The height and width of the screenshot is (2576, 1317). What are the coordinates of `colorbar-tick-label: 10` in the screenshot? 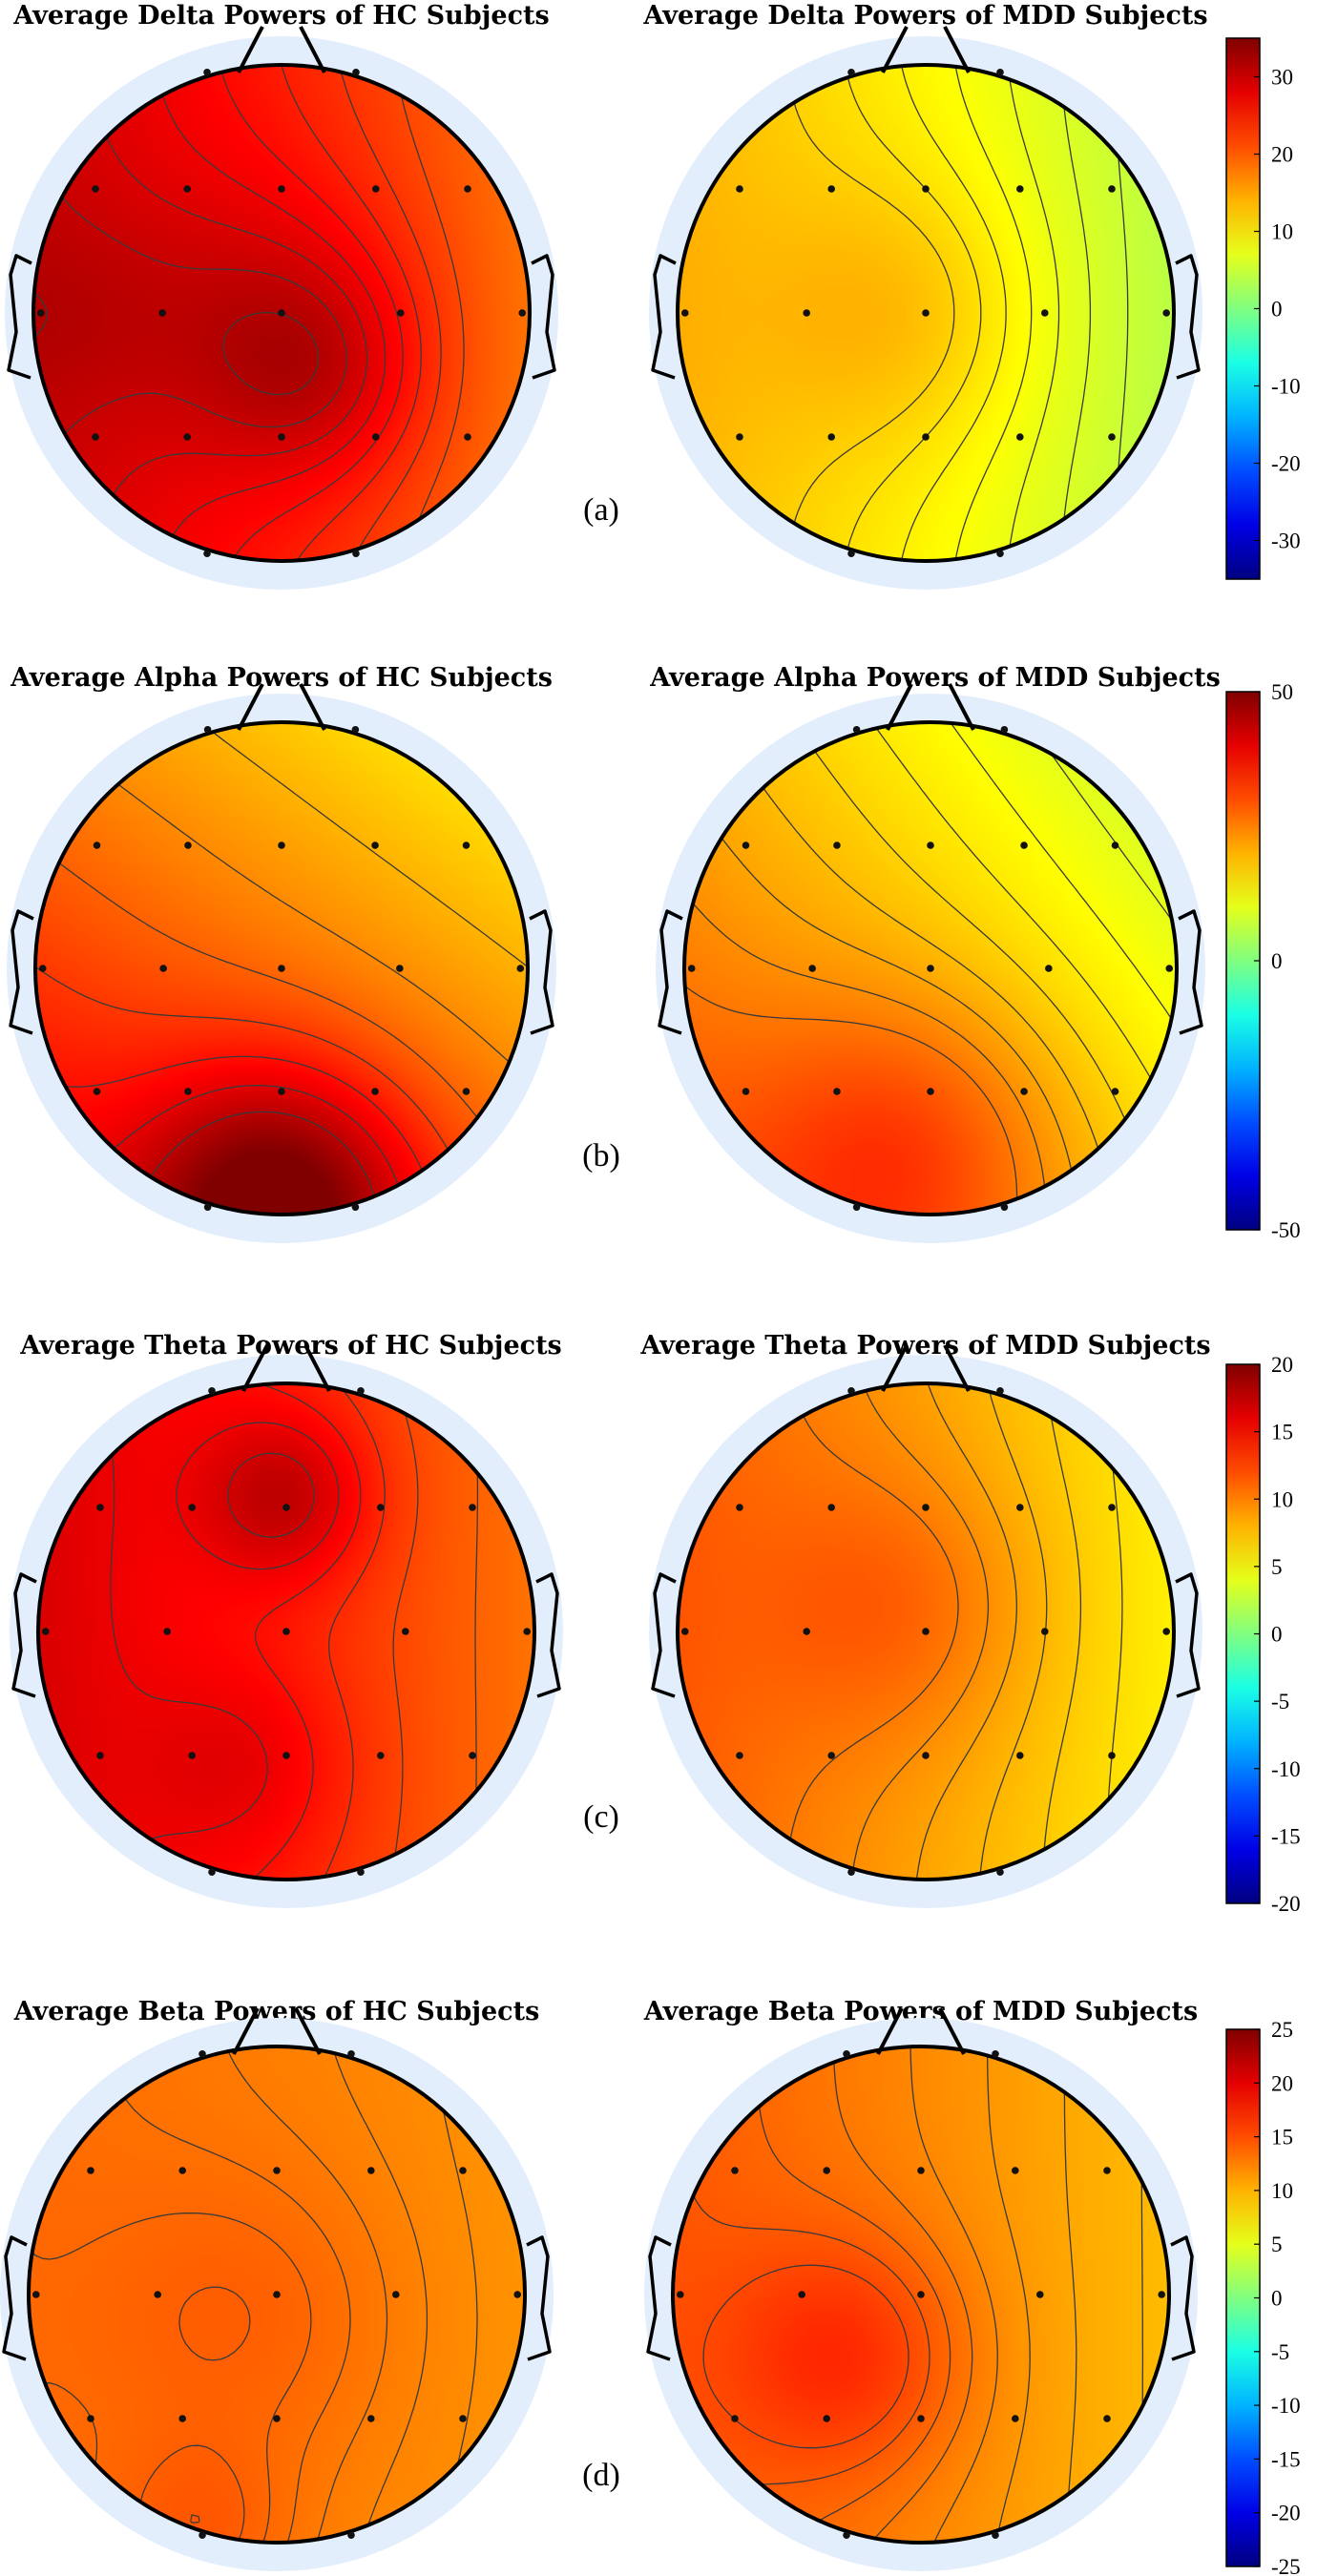 It's located at (1282, 1499).